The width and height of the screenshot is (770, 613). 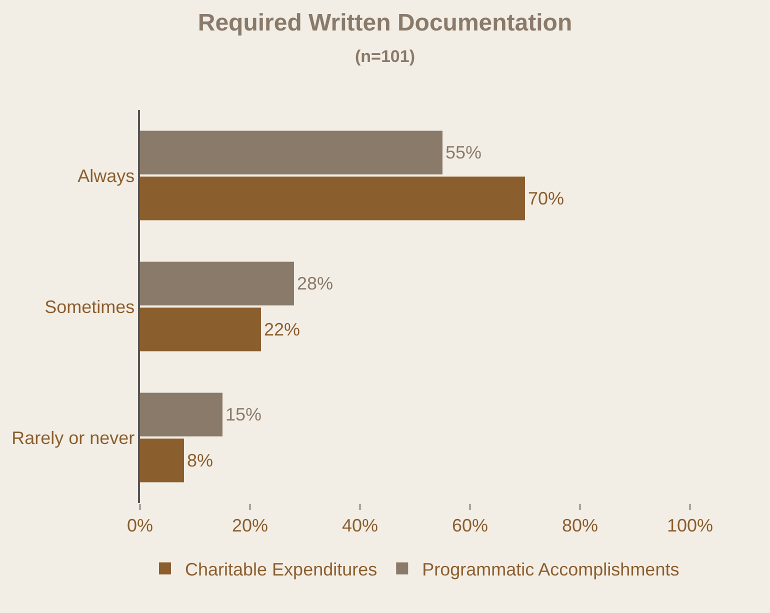 What do you see at coordinates (89, 306) in the screenshot?
I see `y-tick-label: Sometimes` at bounding box center [89, 306].